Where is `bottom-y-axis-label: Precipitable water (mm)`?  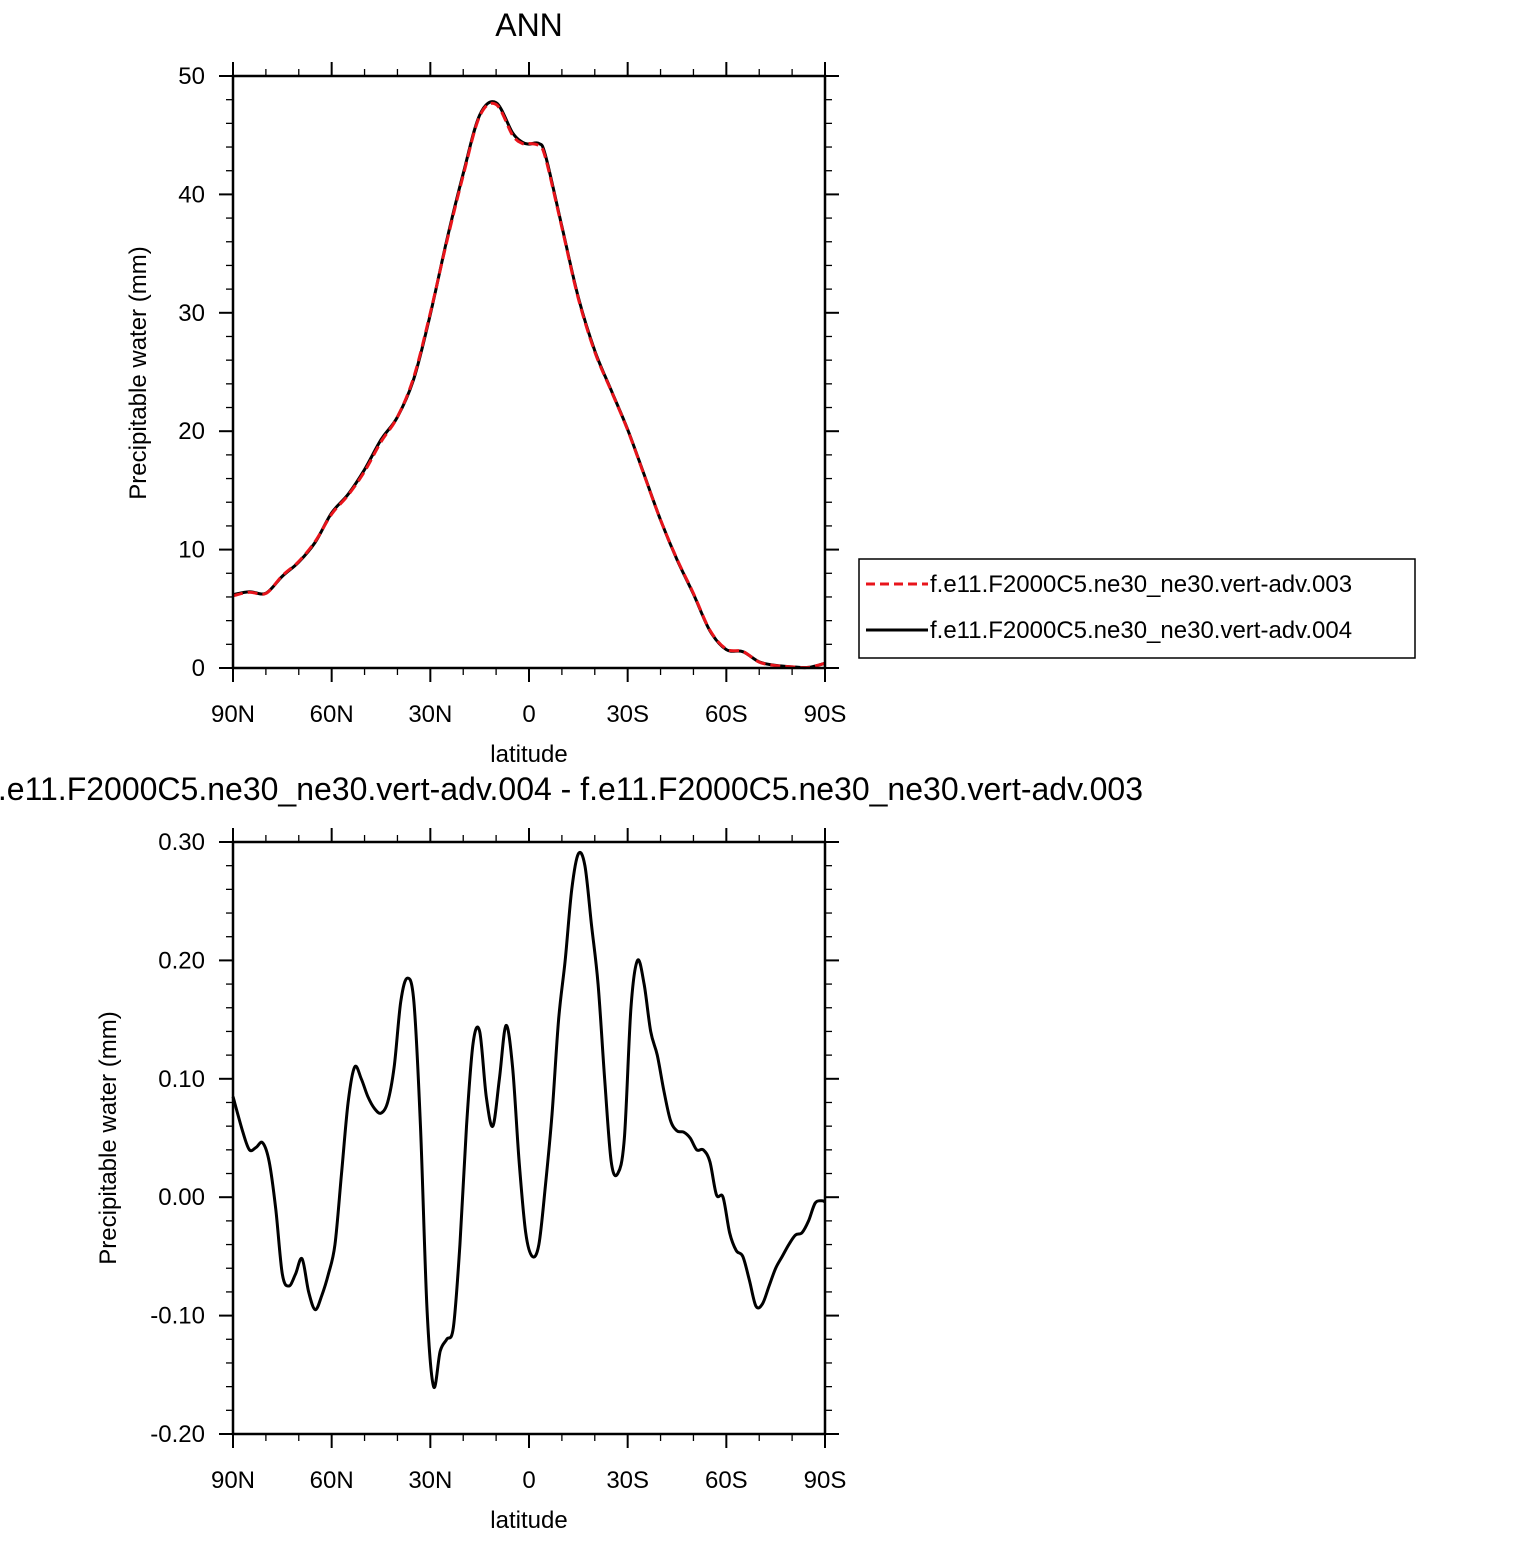 bottom-y-axis-label: Precipitable water (mm) is located at coordinates (108, 1137).